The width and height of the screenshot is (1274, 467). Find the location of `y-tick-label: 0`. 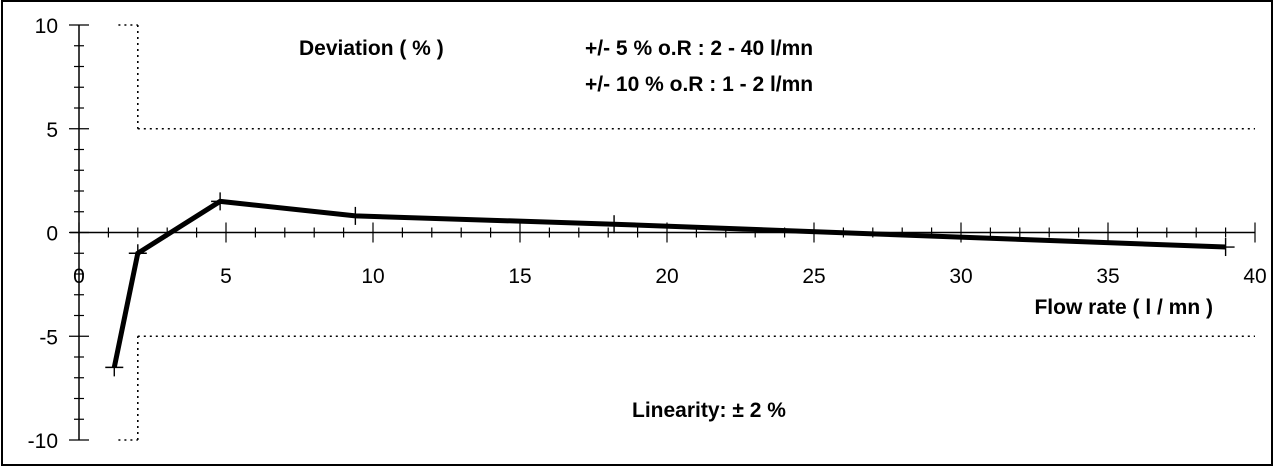

y-tick-label: 0 is located at coordinates (52, 234).